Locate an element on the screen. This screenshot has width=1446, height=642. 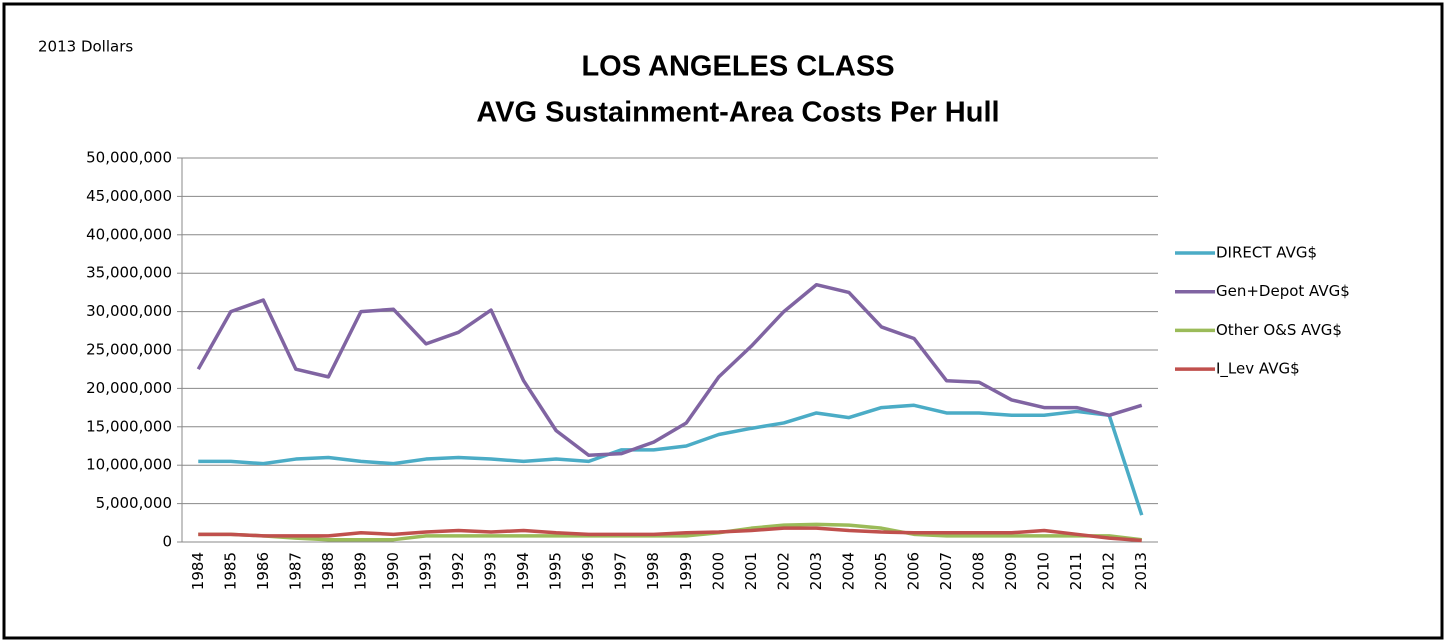
x-tick-label: 2000 is located at coordinates (718, 571).